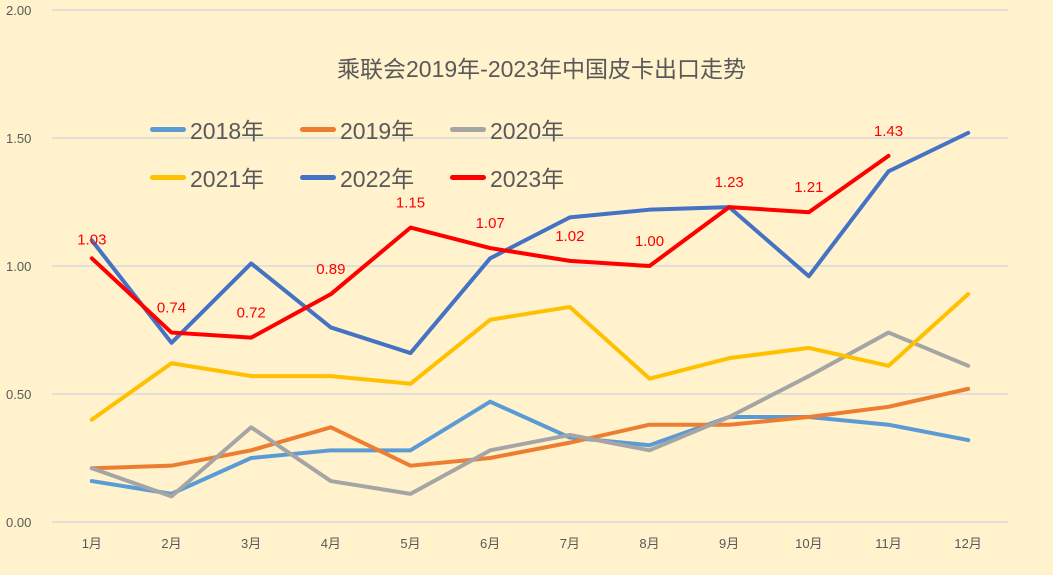 Image resolution: width=1053 pixels, height=575 pixels. I want to click on x-tick-label: 2月, so click(171, 543).